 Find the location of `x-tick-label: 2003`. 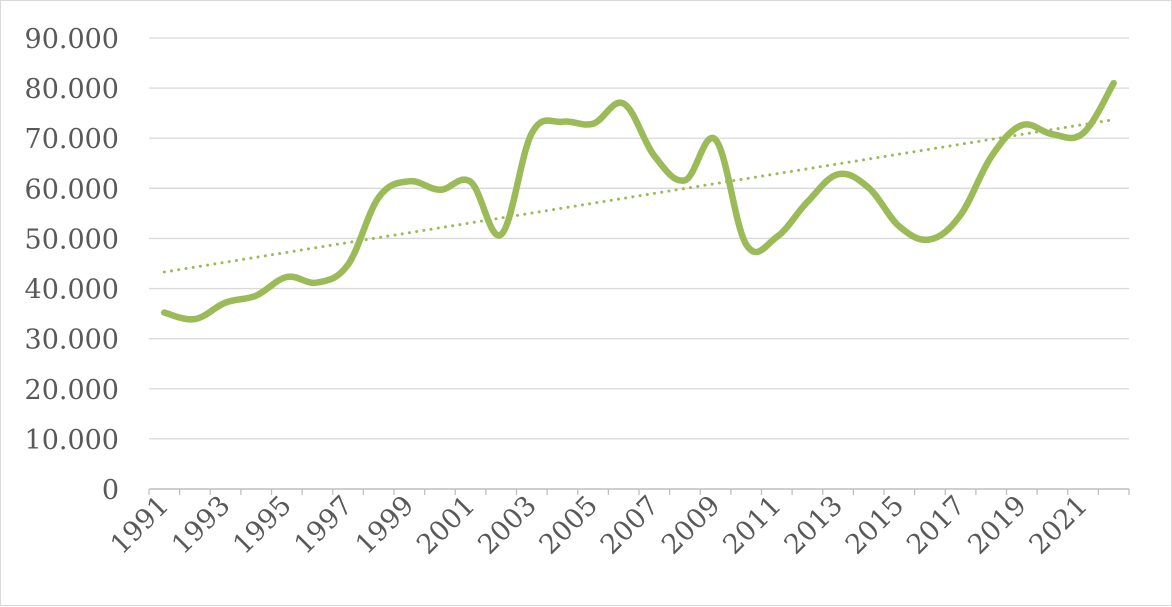

x-tick-label: 2003 is located at coordinates (507, 525).